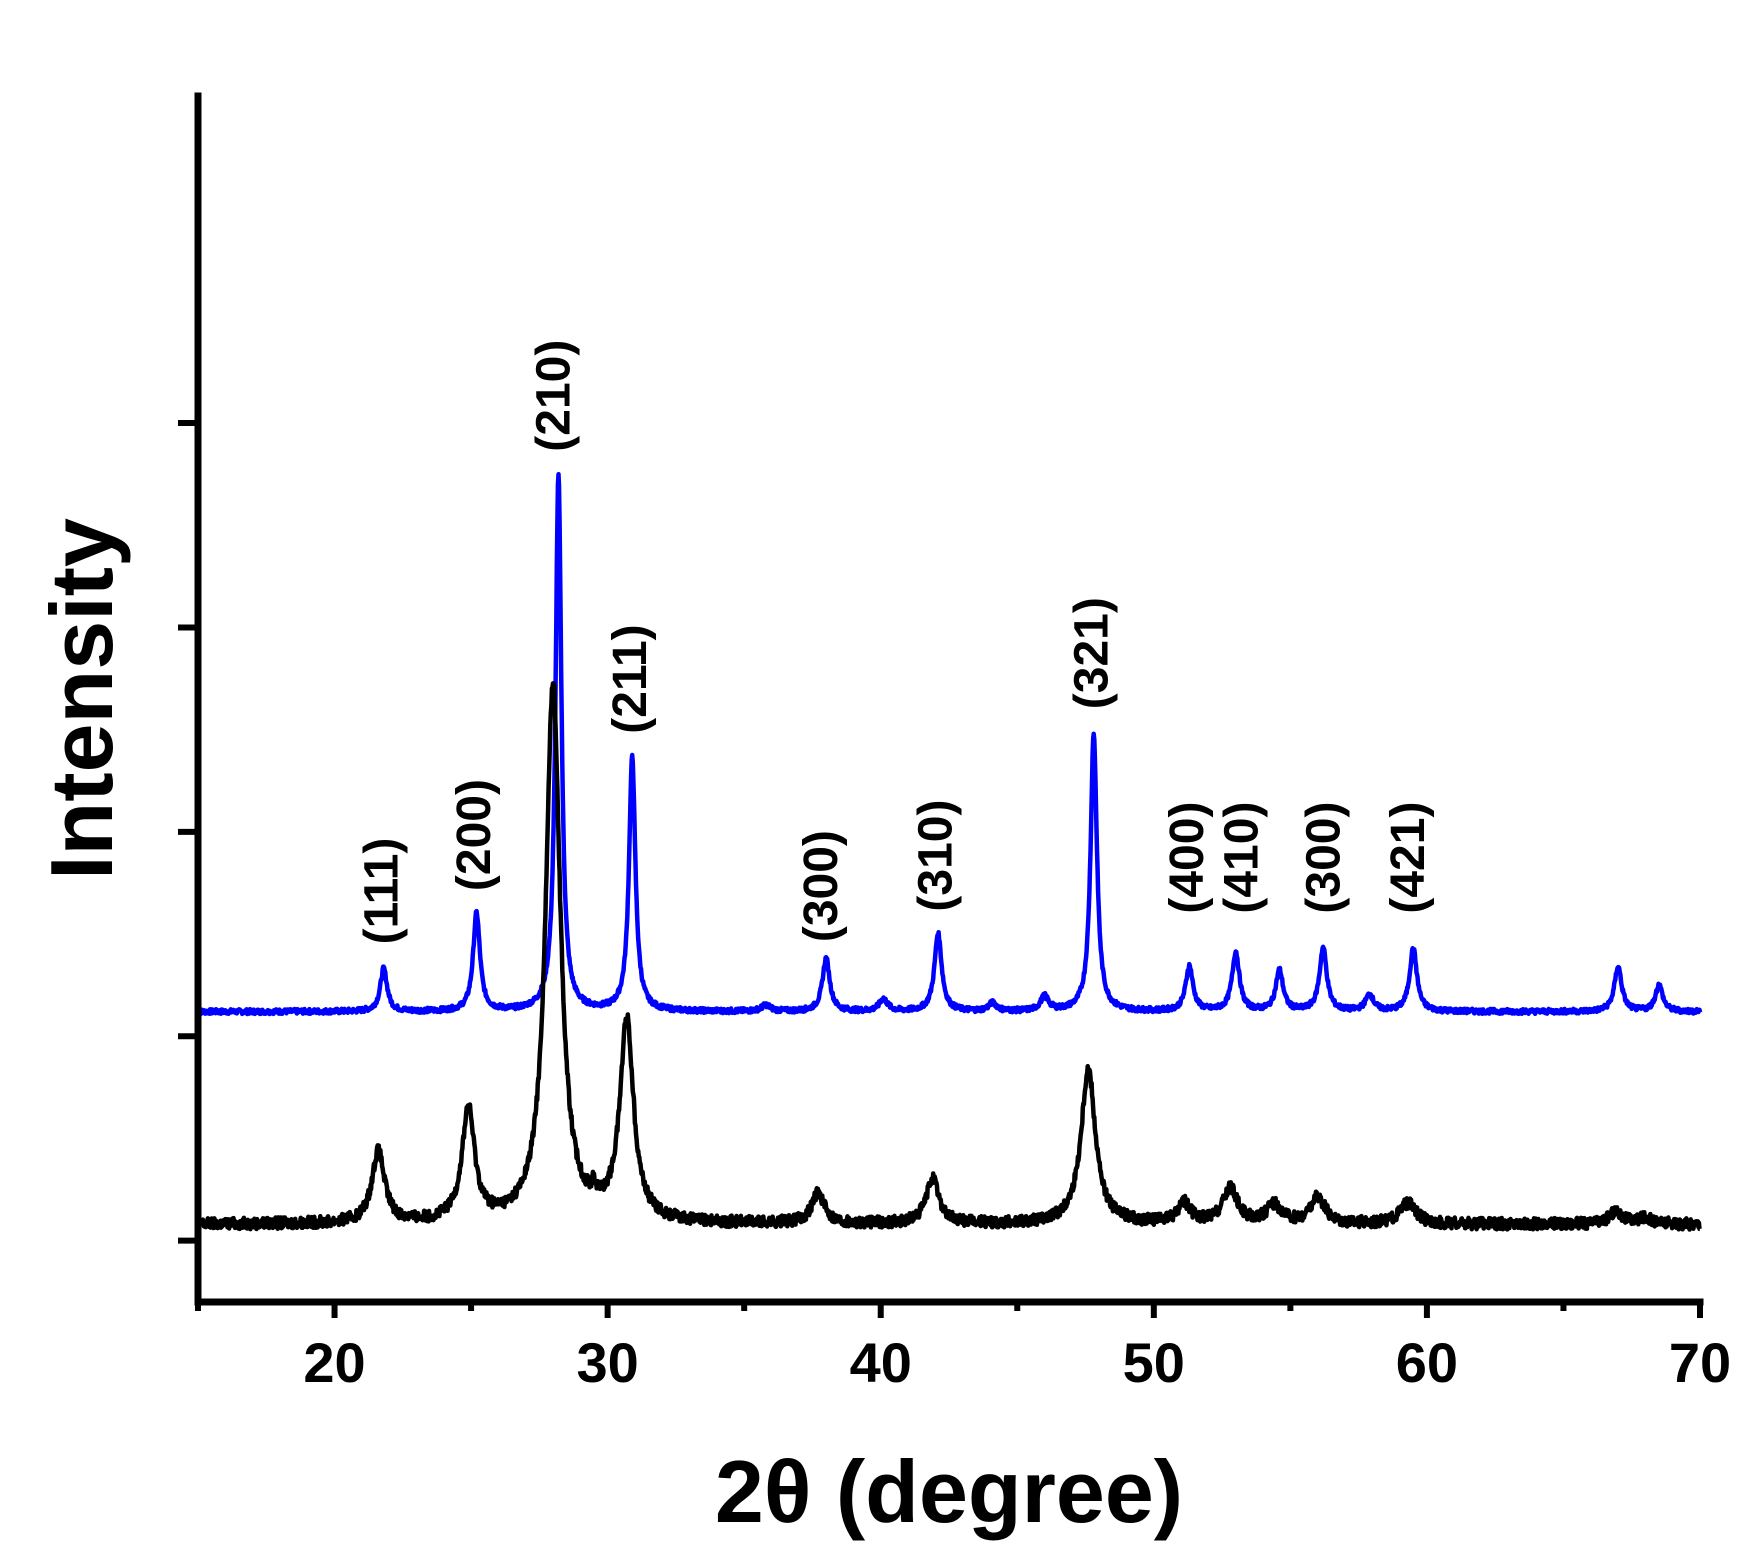 This screenshot has height=1560, width=1757. What do you see at coordinates (334, 1362) in the screenshot?
I see `x-tick-label: 20` at bounding box center [334, 1362].